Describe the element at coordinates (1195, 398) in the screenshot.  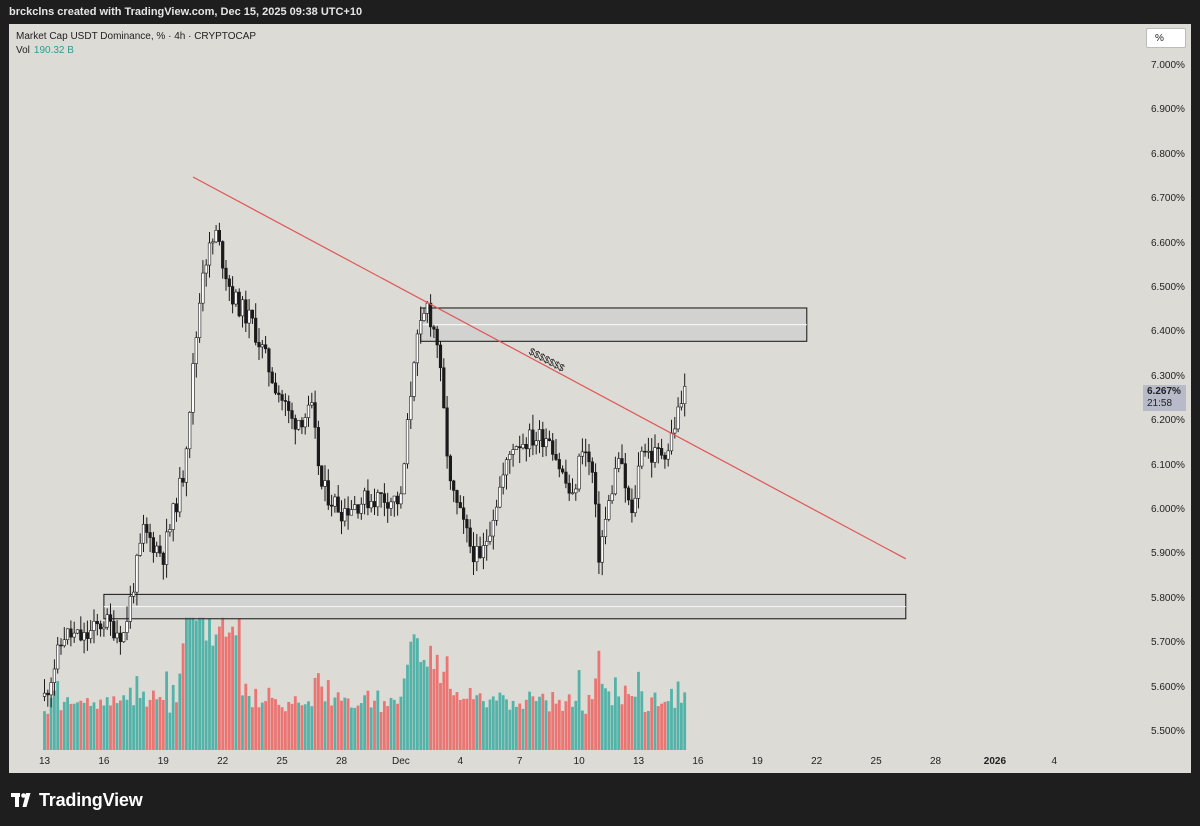
I see `right-edge` at that location.